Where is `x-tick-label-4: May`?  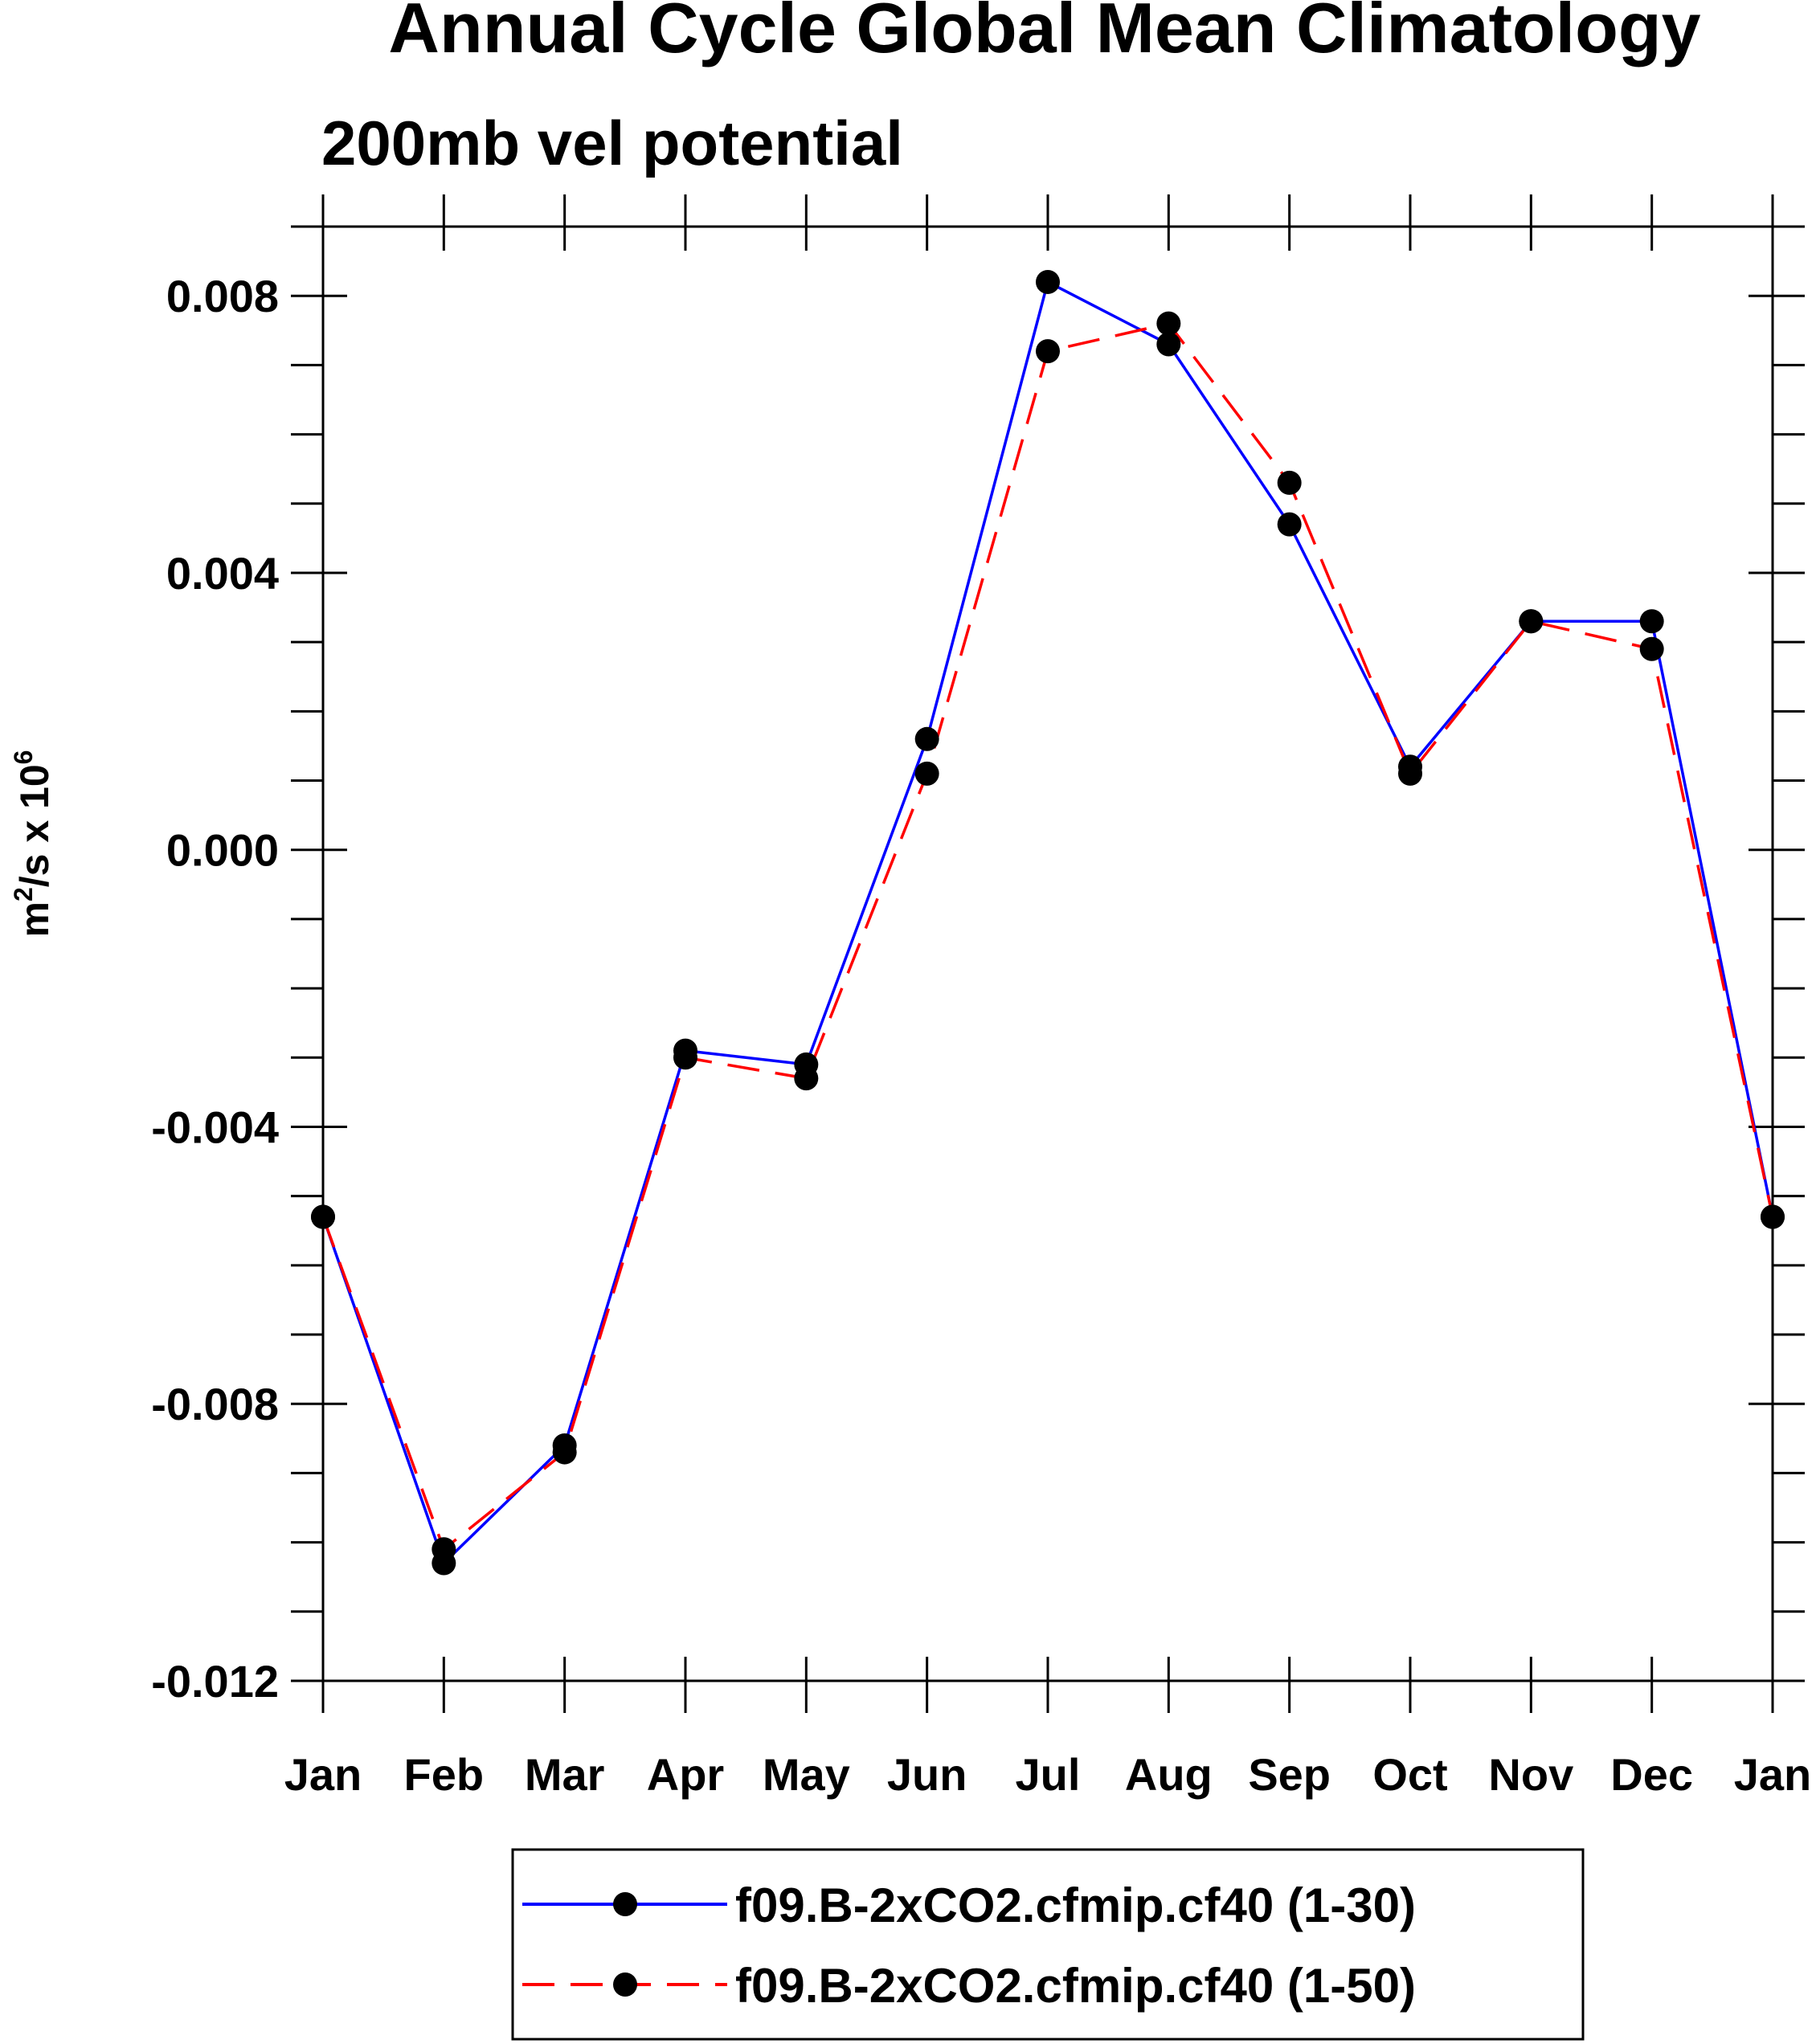 x-tick-label-4: May is located at coordinates (806, 1774).